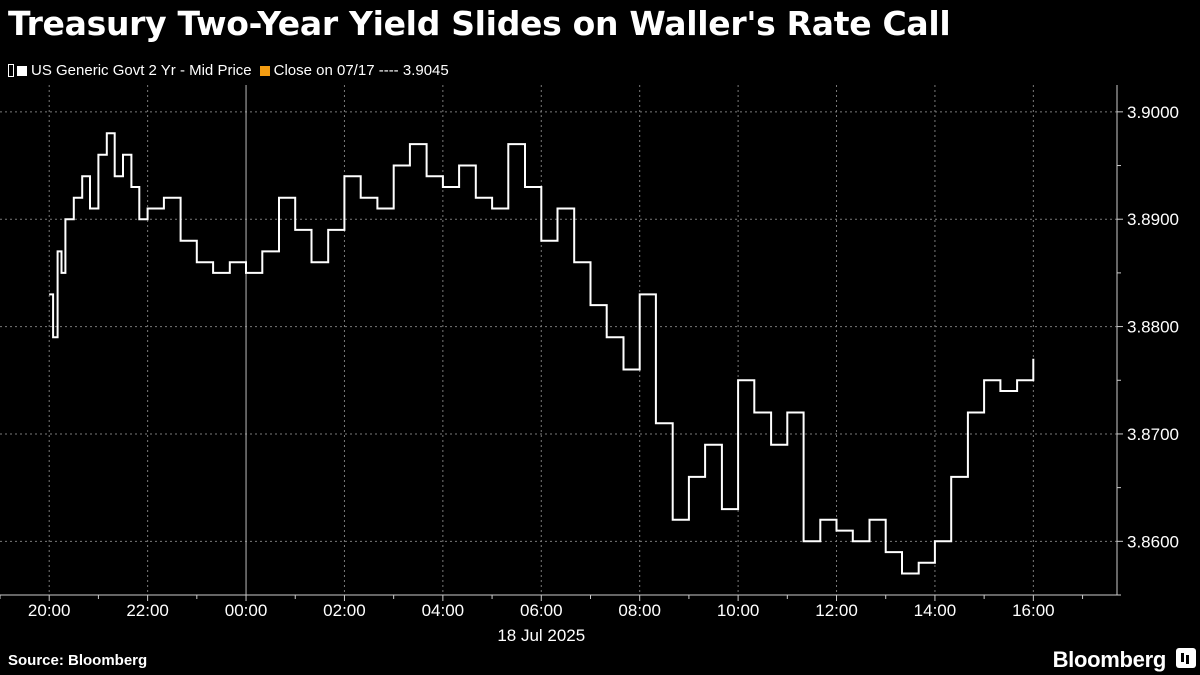 The height and width of the screenshot is (675, 1200). What do you see at coordinates (11, 70) in the screenshot?
I see `legend-line-icon` at bounding box center [11, 70].